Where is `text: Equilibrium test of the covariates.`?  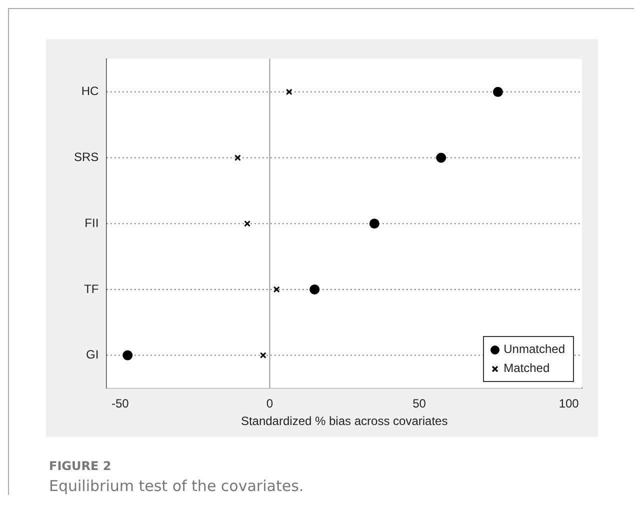 text: Equilibrium test of the covariates. is located at coordinates (177, 486).